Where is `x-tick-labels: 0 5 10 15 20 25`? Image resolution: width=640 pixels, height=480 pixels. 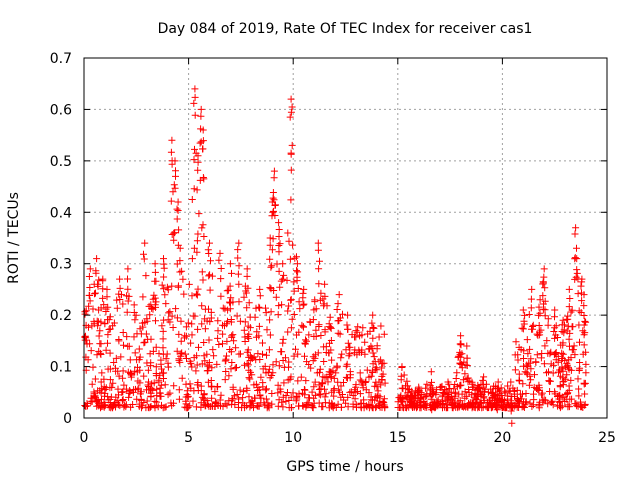
x-tick-labels: 0 5 10 15 20 25 is located at coordinates (348, 438).